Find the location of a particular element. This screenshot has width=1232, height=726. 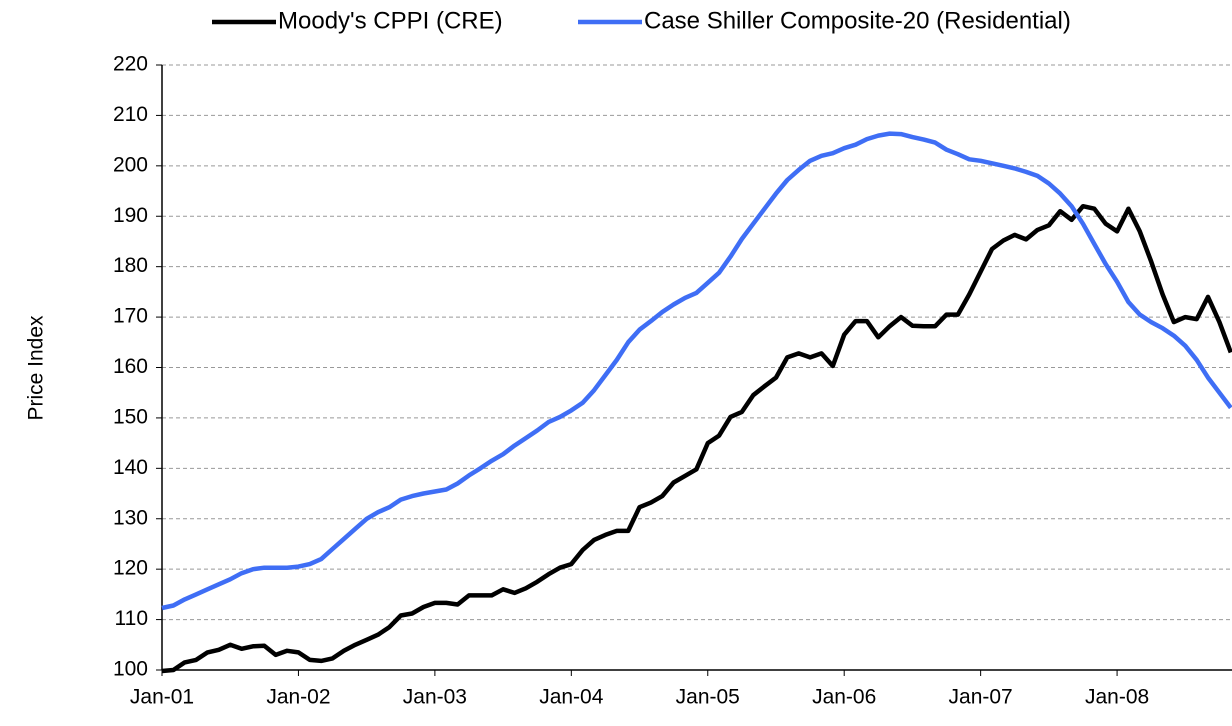

x-tick-label: Jan-05 is located at coordinates (708, 697).